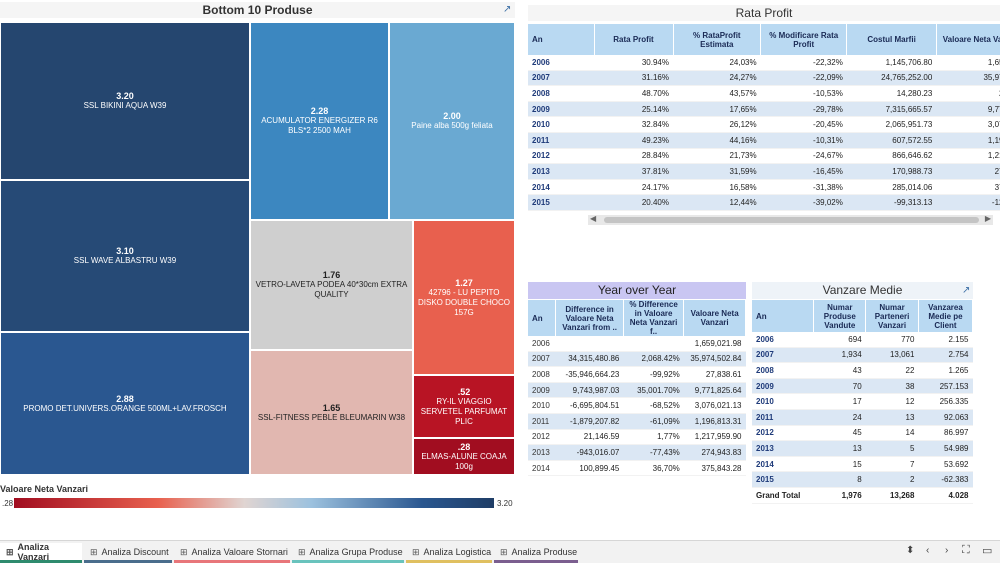 Image resolution: width=1000 pixels, height=563 pixels. What do you see at coordinates (892, 316) in the screenshot?
I see `column-header: Numar Parteneri Vanzari` at bounding box center [892, 316].